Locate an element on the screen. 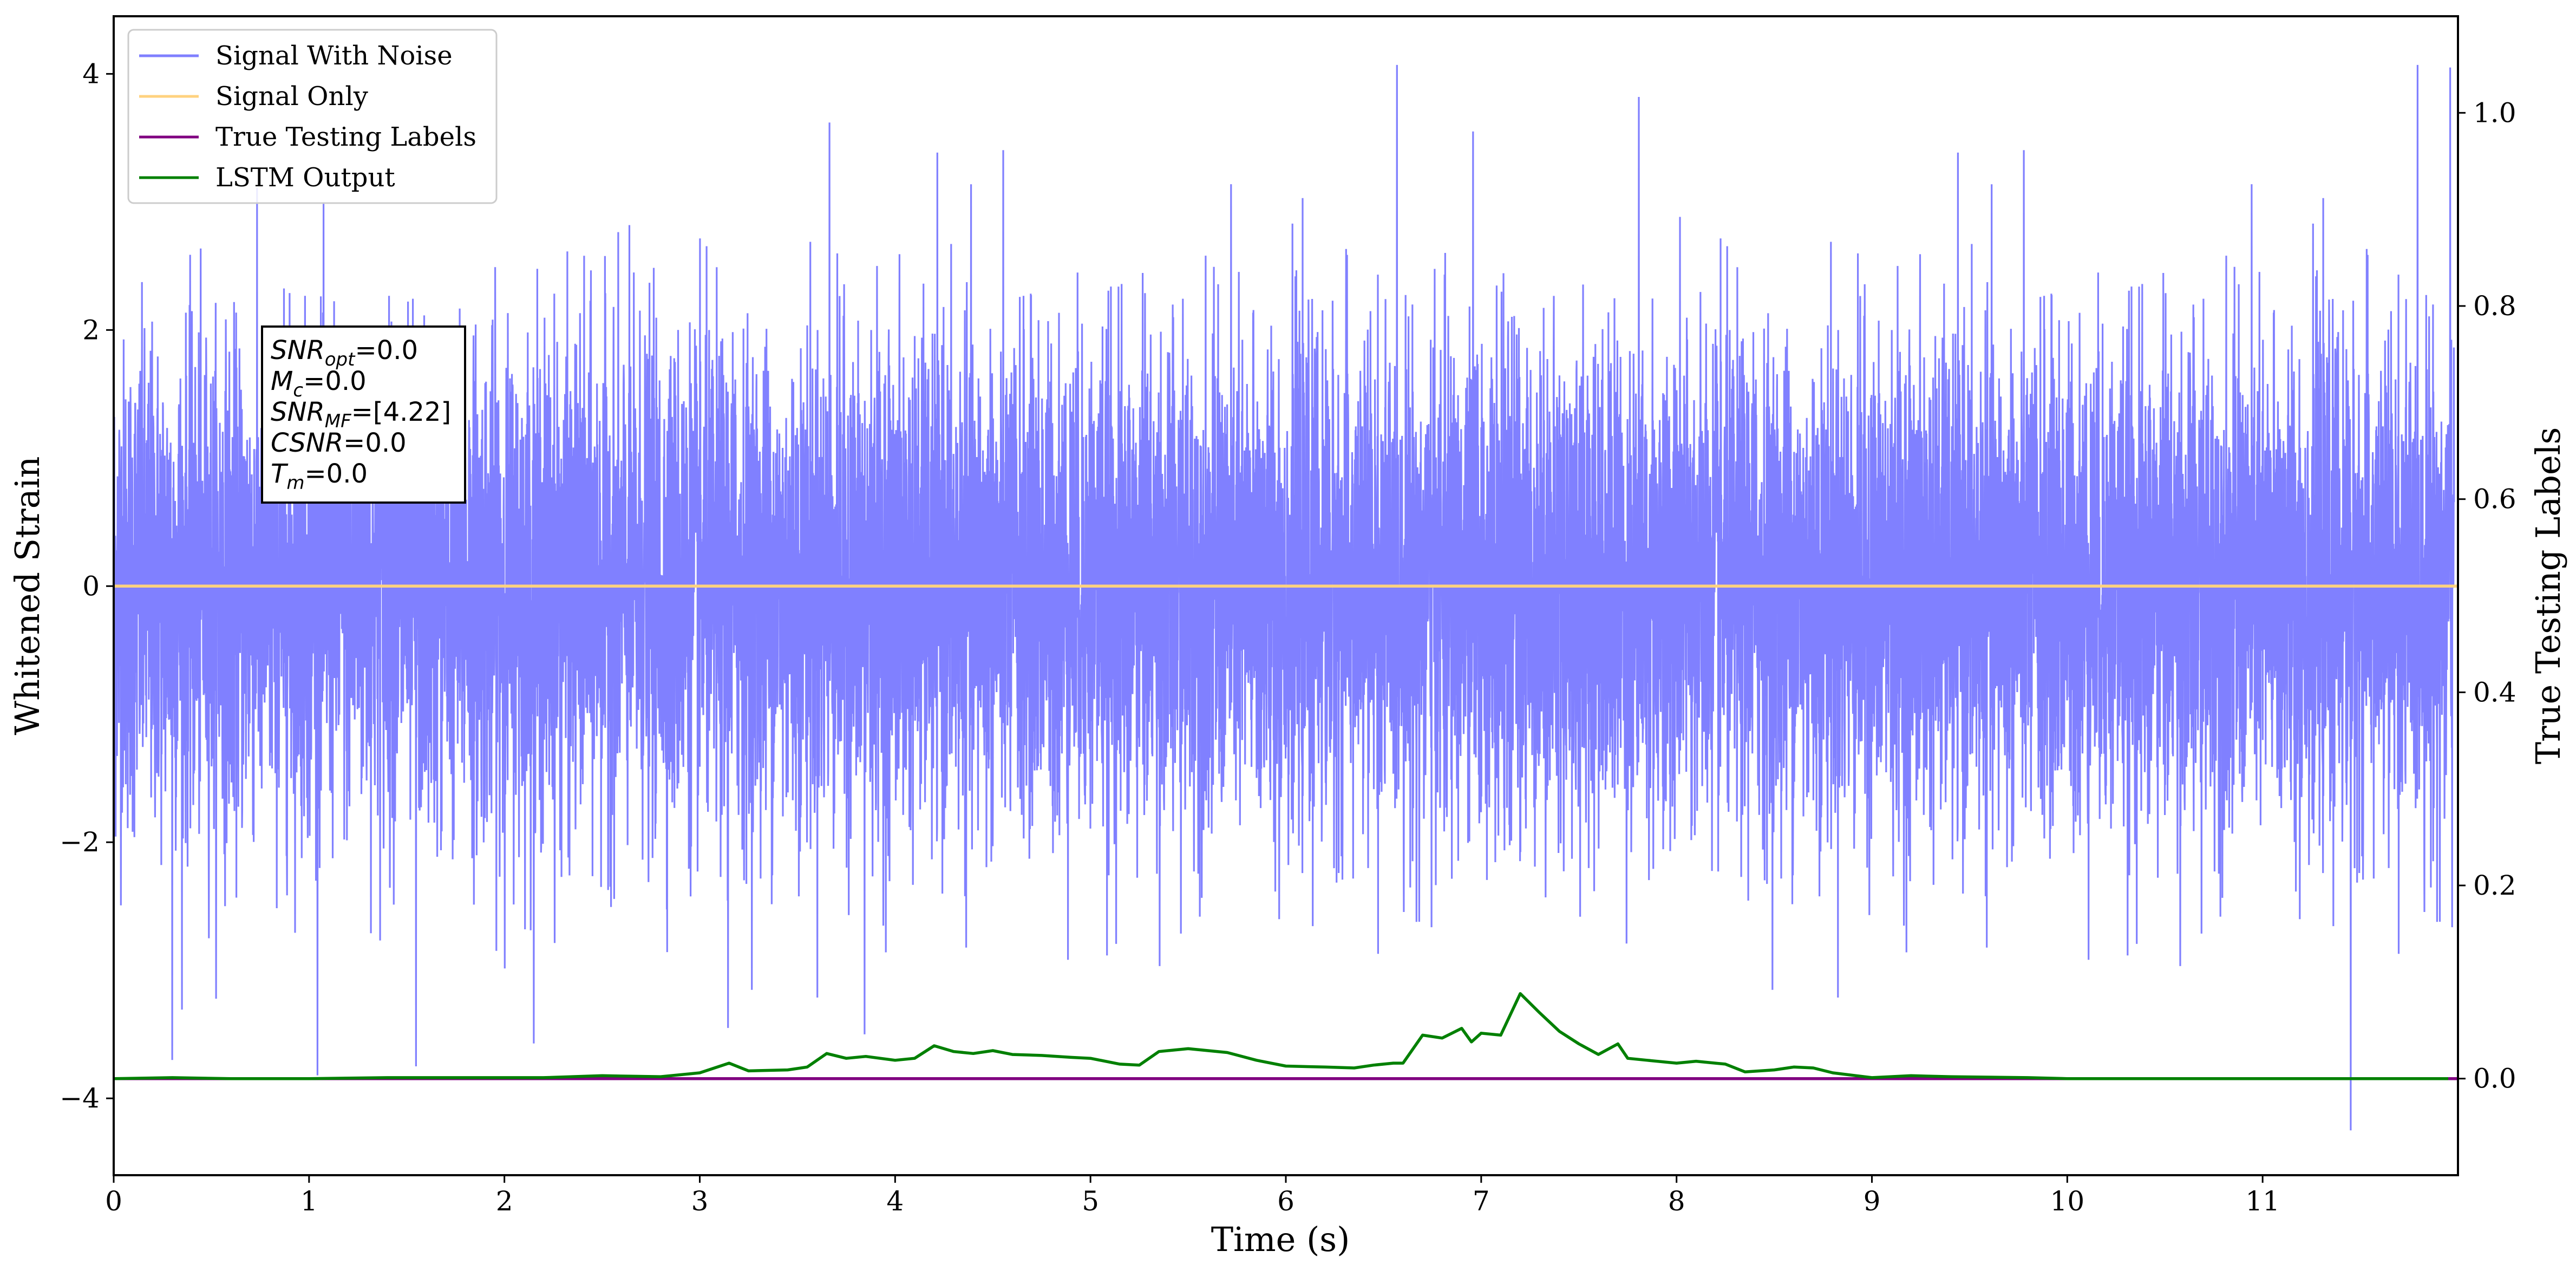 The height and width of the screenshot is (1277, 2576). x-tick-label: 1 is located at coordinates (309, 1201).